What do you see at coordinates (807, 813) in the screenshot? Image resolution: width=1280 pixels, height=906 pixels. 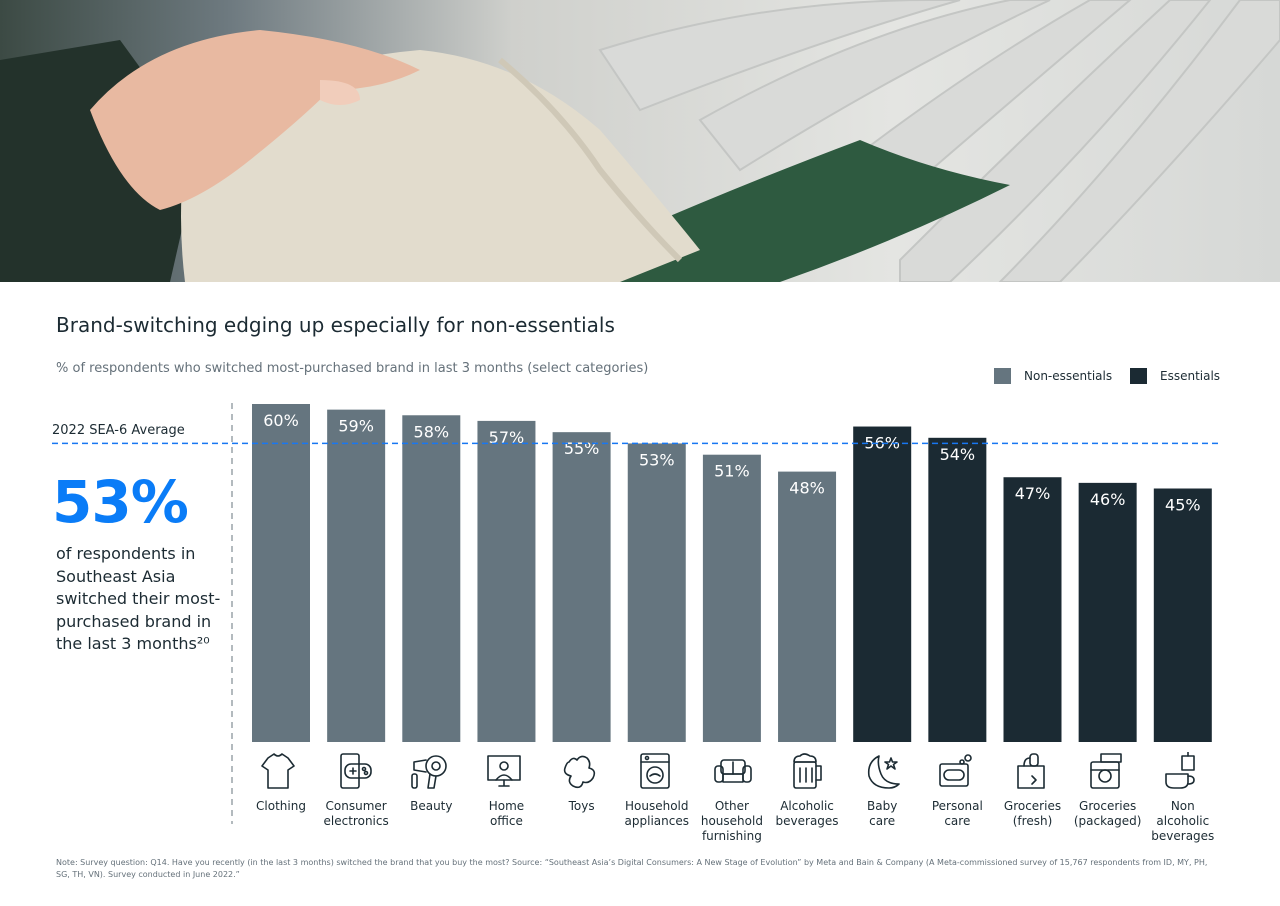 I see `category-label-7: Alcoholic beverages` at bounding box center [807, 813].